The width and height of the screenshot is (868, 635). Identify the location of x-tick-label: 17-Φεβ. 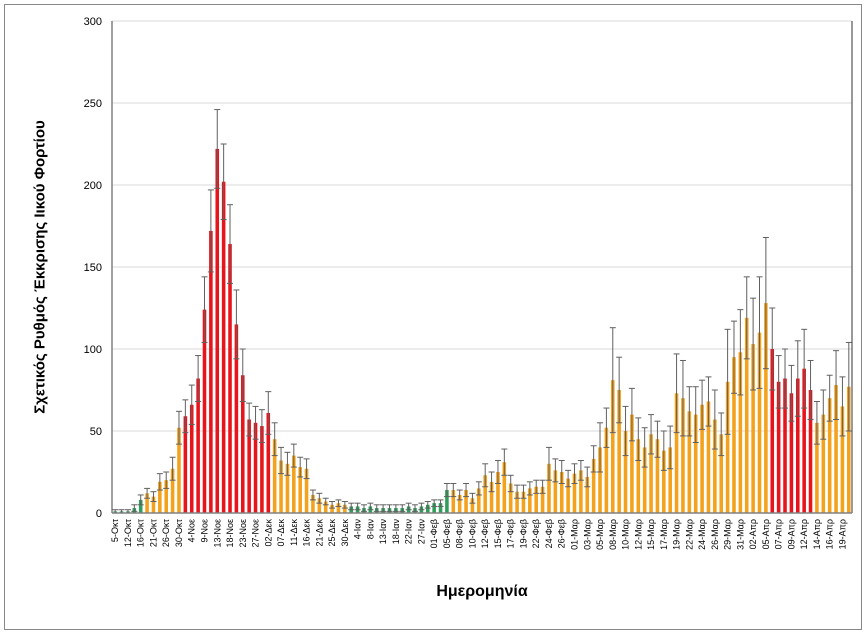
(511, 533).